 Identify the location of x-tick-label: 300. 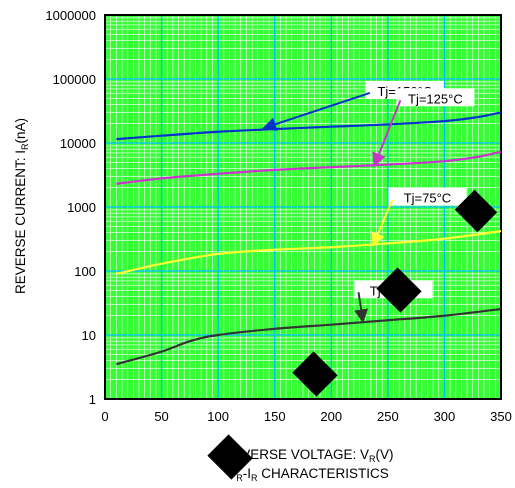
(445, 416).